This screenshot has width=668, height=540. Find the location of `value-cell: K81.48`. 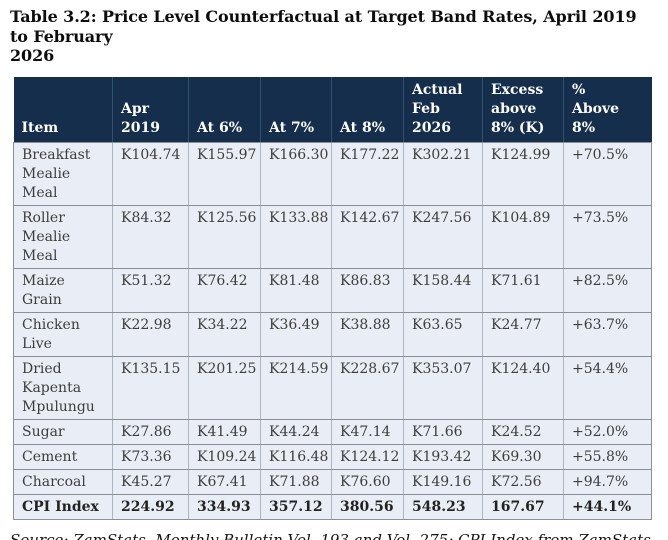

value-cell: K81.48 is located at coordinates (296, 290).